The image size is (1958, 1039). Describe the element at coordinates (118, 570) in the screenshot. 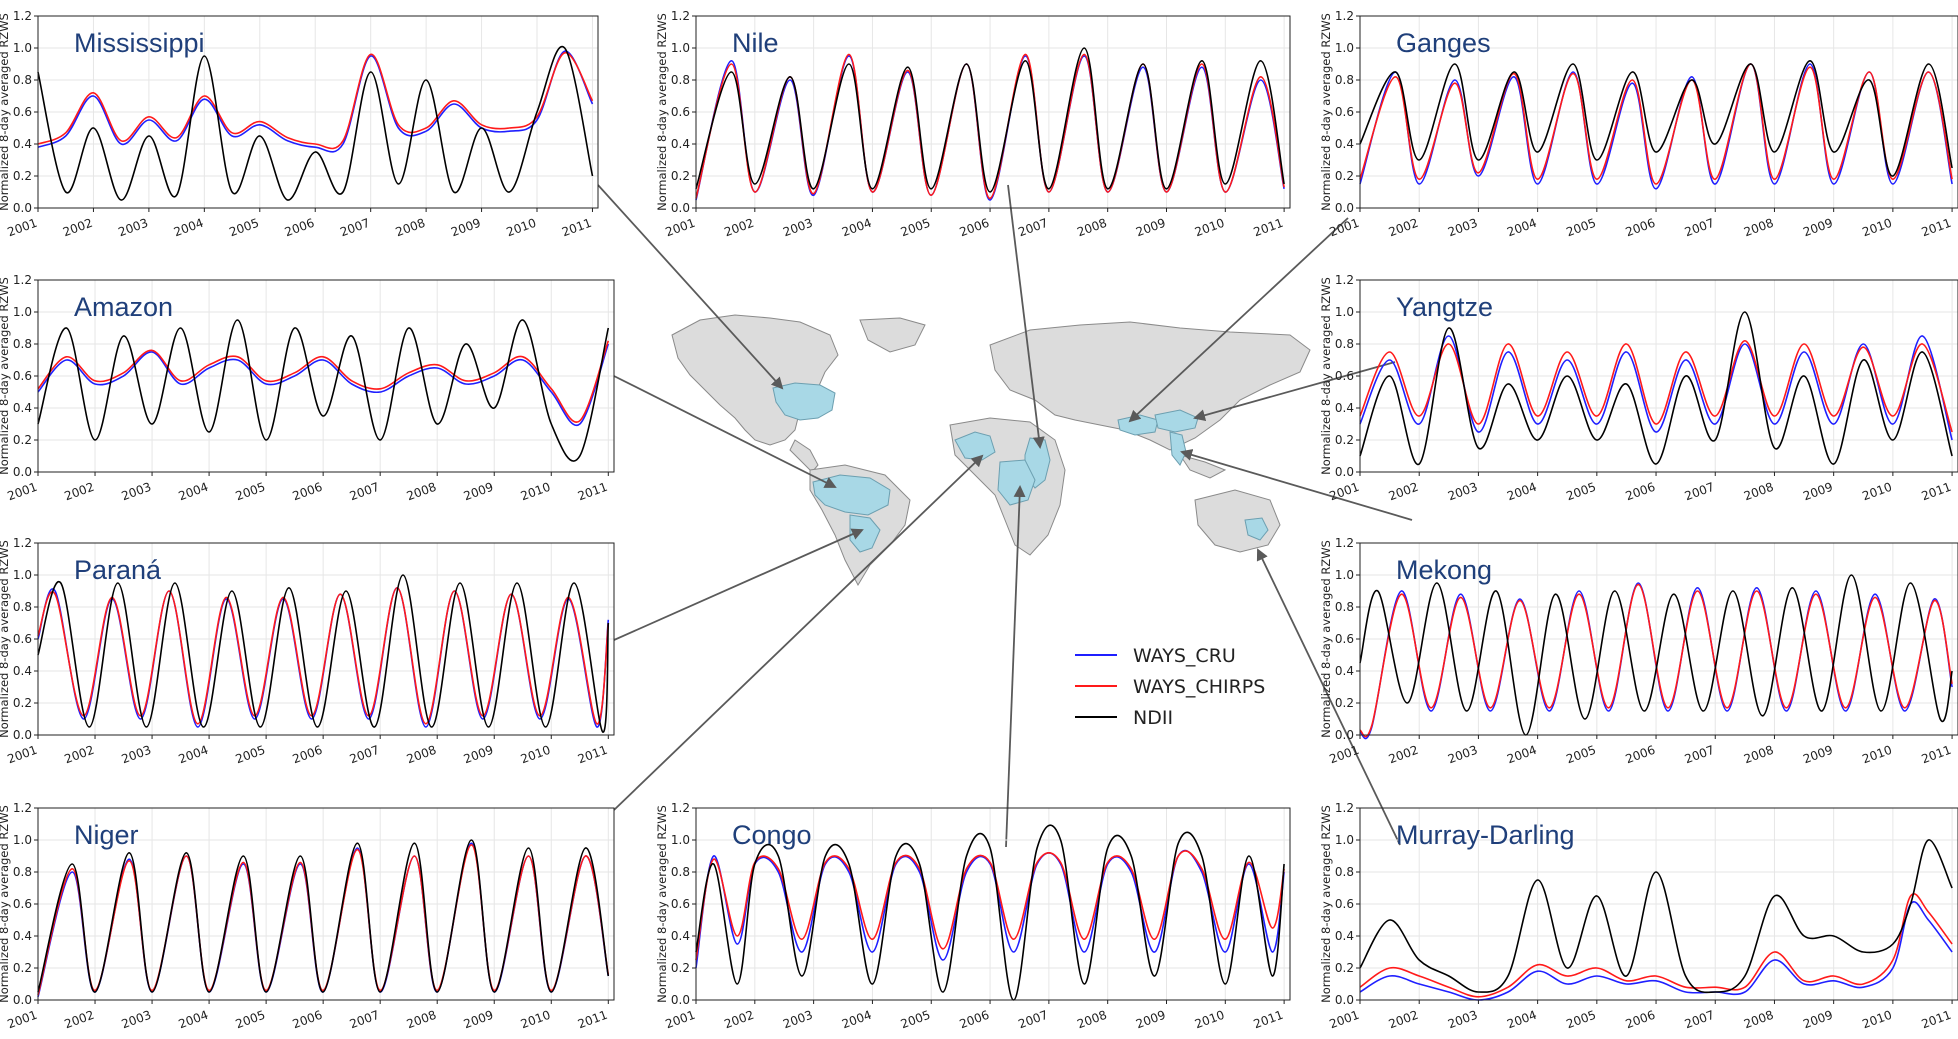

I see `panel-title: Paraná` at that location.